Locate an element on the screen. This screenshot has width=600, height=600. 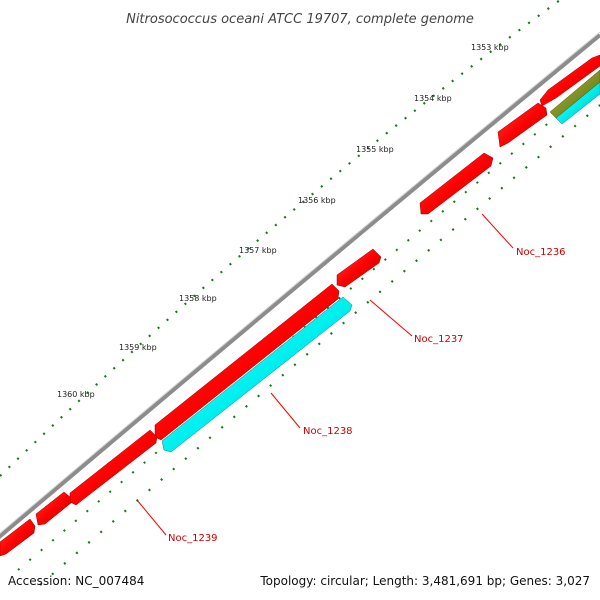
tick-label: 1360 kbp is located at coordinates (76, 394).